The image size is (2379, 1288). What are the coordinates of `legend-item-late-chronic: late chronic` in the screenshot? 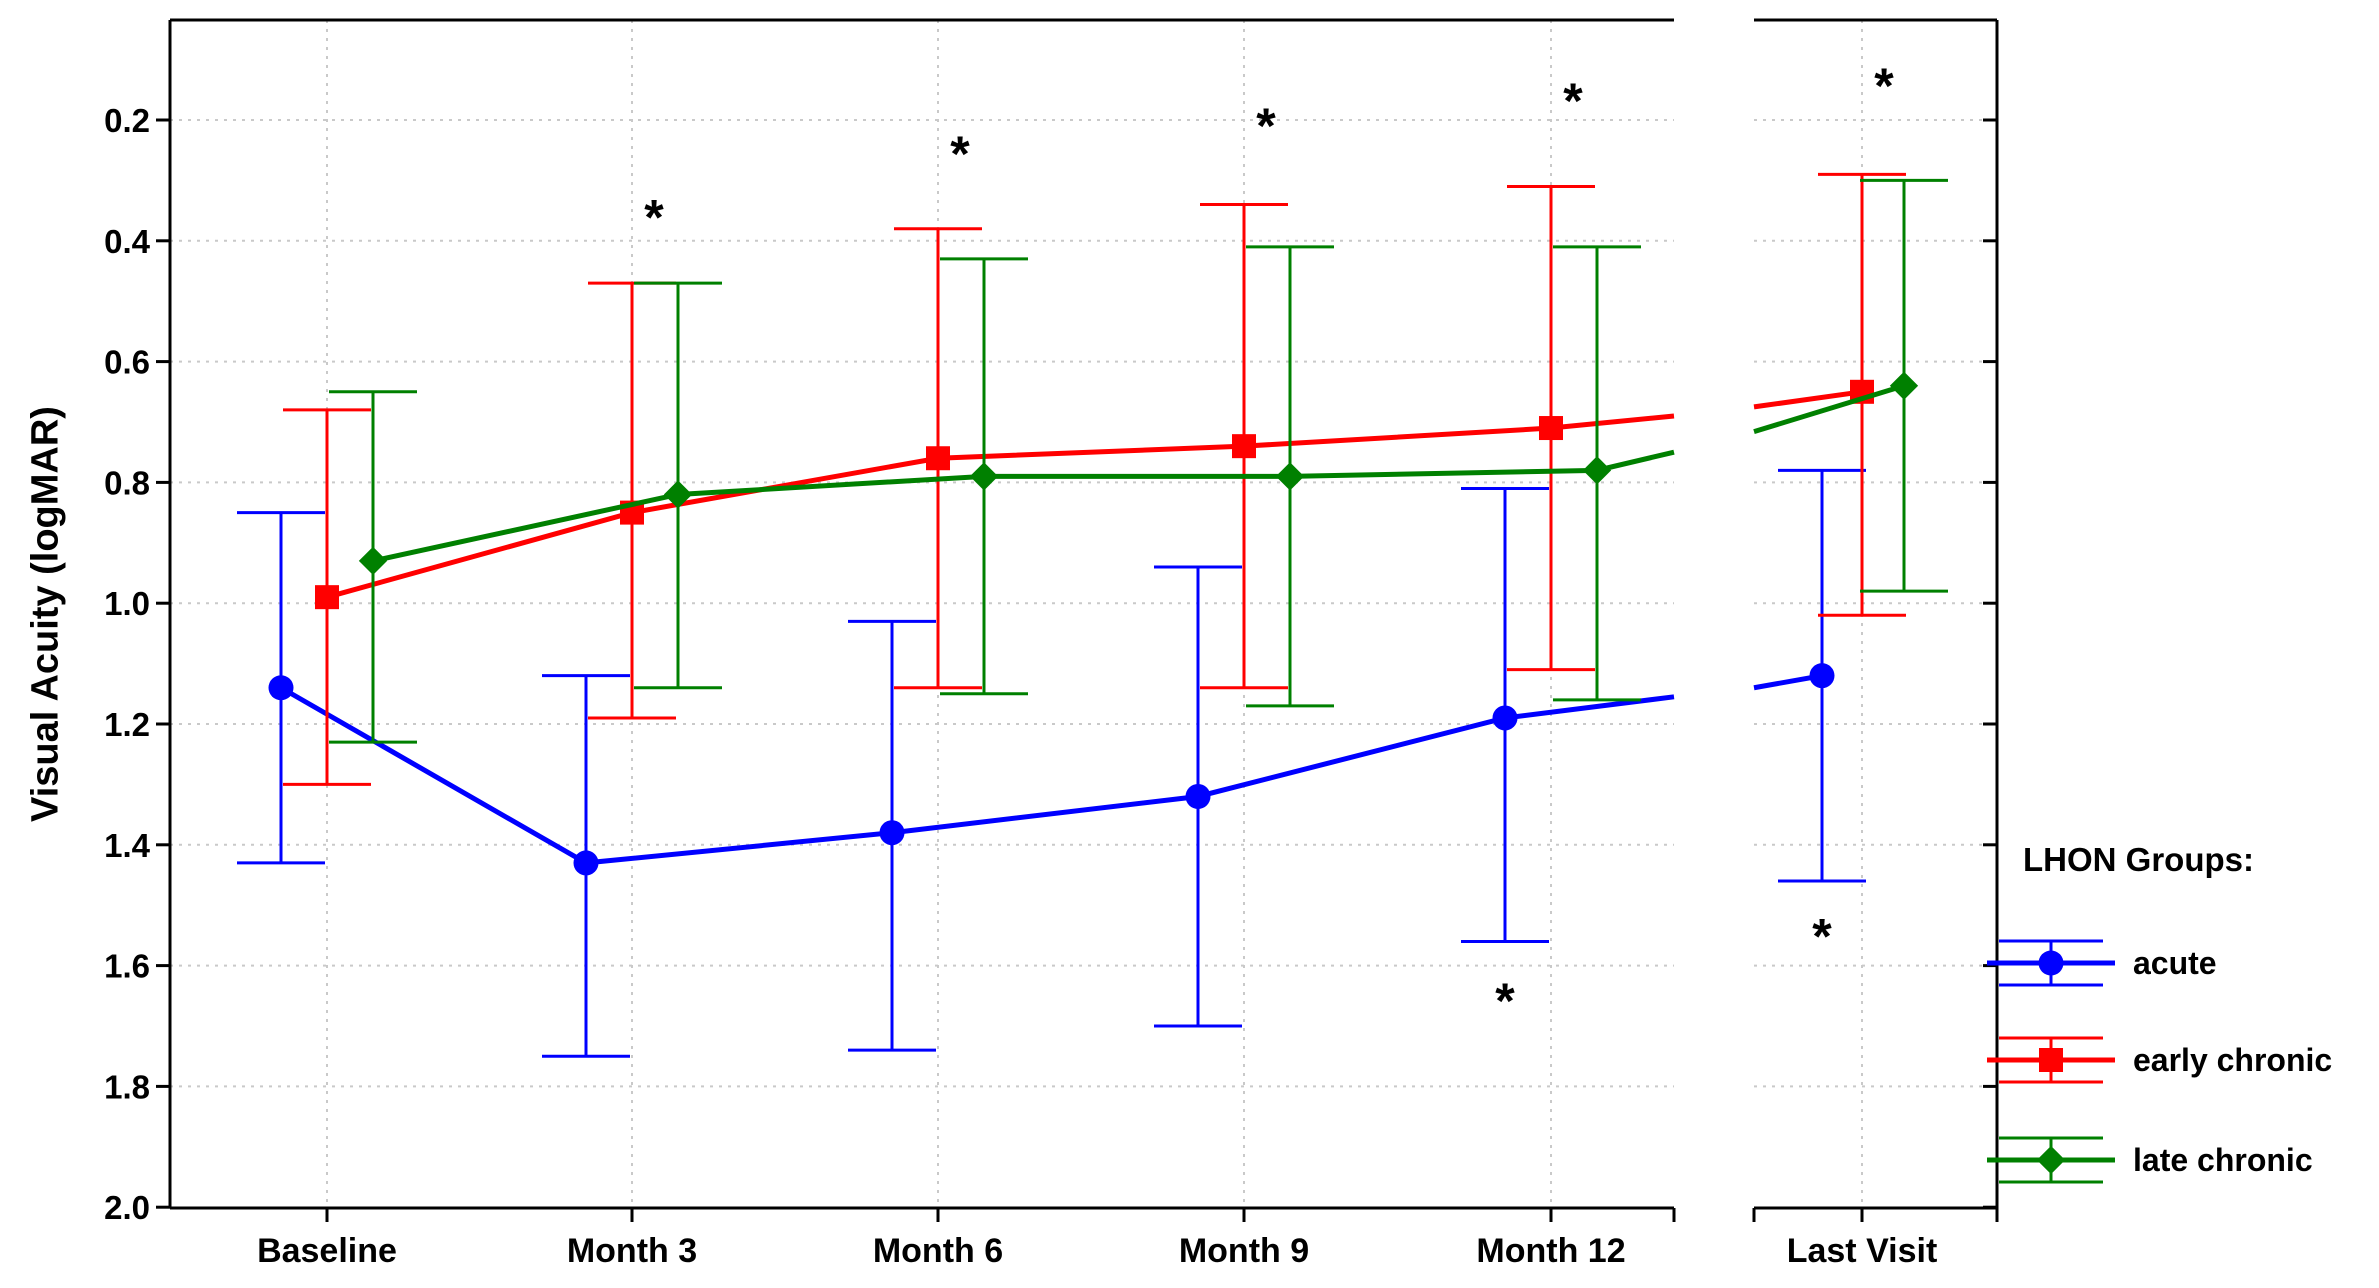 It's located at (2149, 1160).